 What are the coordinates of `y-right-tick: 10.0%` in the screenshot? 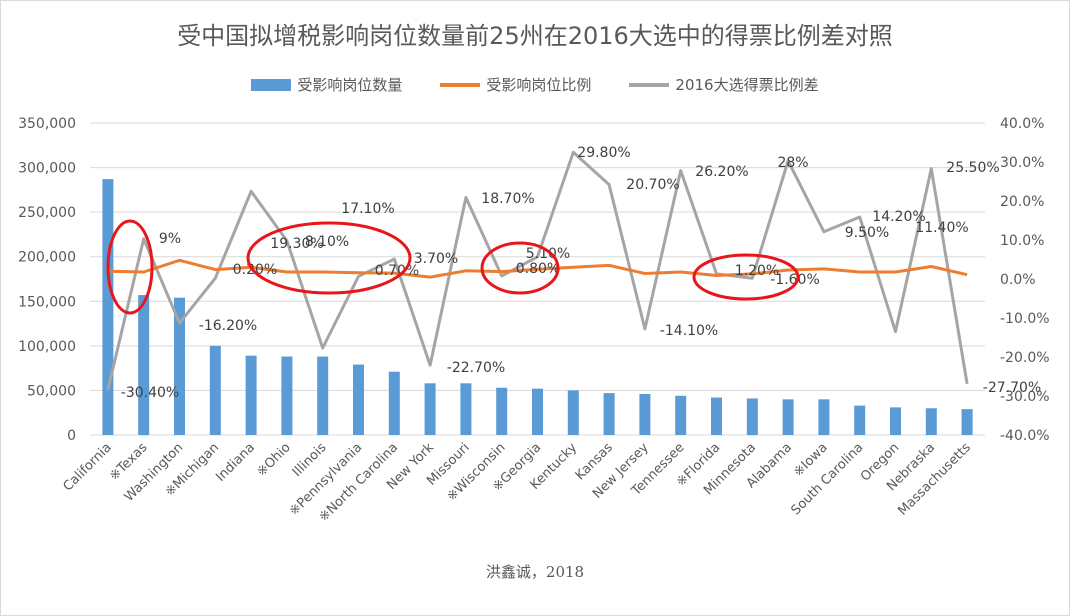 It's located at (1022, 241).